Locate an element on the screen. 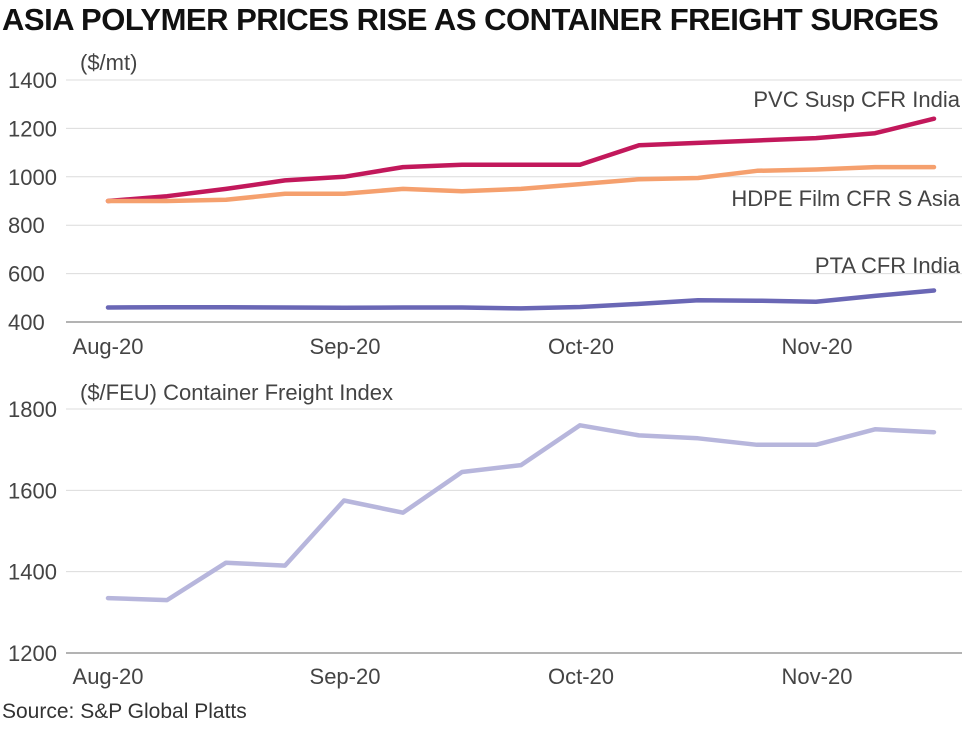  y-tick-label: 1600 is located at coordinates (32, 490).